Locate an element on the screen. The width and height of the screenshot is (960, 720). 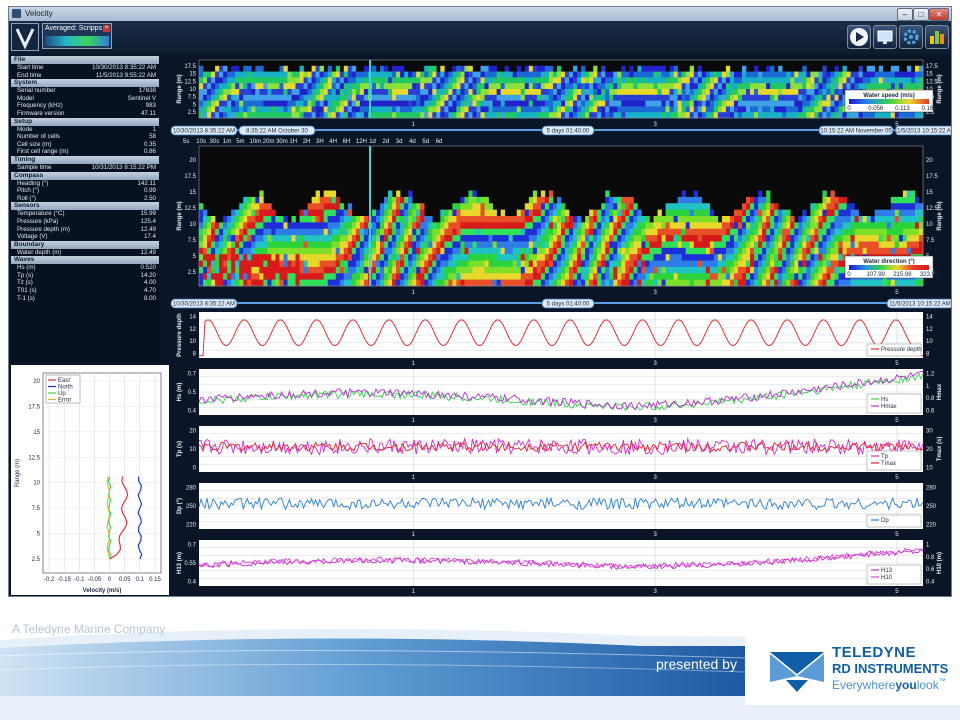
charts-button is located at coordinates (937, 37).